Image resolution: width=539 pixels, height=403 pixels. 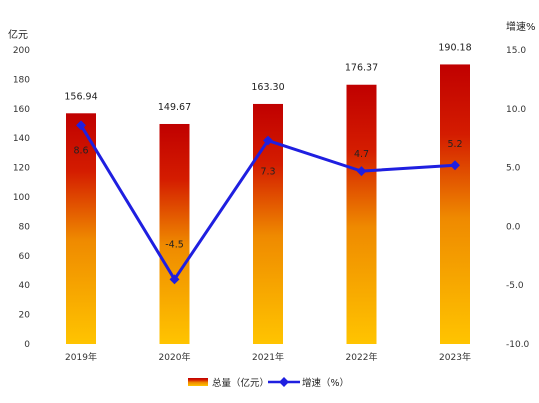 I want to click on bar-value-labels: 156.94 149.67 163.30 176.37 190.18, so click(x=267, y=77).